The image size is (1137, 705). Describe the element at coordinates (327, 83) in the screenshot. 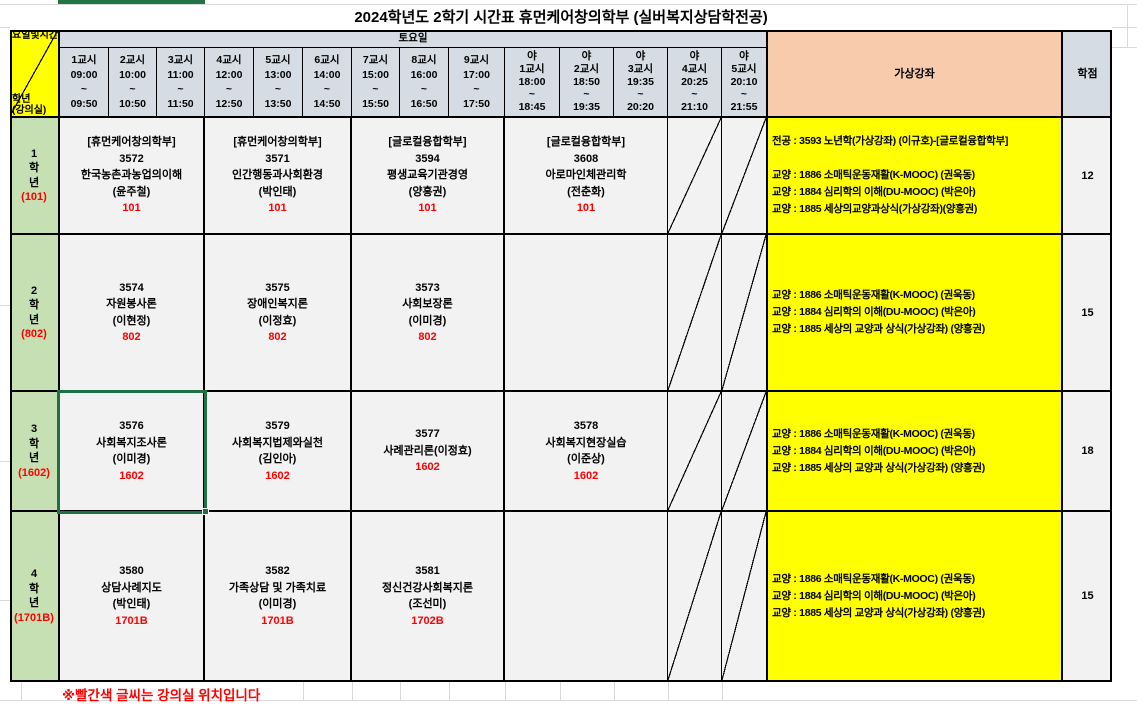

I see `period-header-cell: 6교시 14:00 ~ 14:50` at that location.